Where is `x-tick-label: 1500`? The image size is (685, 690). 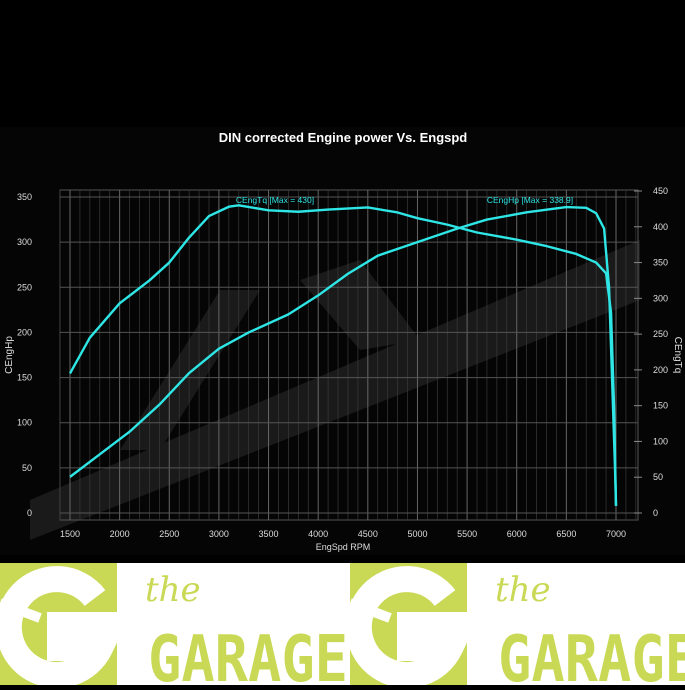 x-tick-label: 1500 is located at coordinates (70, 534).